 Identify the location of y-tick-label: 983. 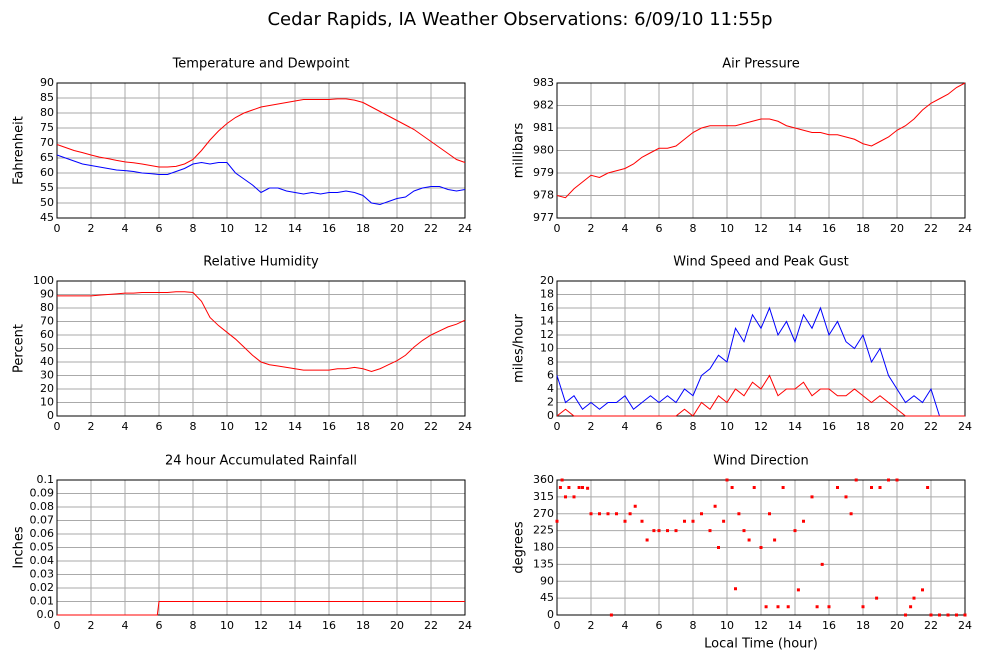
(543, 82).